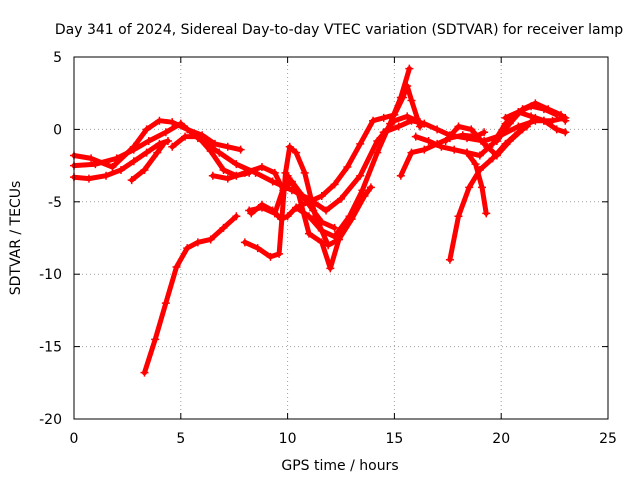  What do you see at coordinates (50, 348) in the screenshot?
I see `y-tick-label: -15` at bounding box center [50, 348].